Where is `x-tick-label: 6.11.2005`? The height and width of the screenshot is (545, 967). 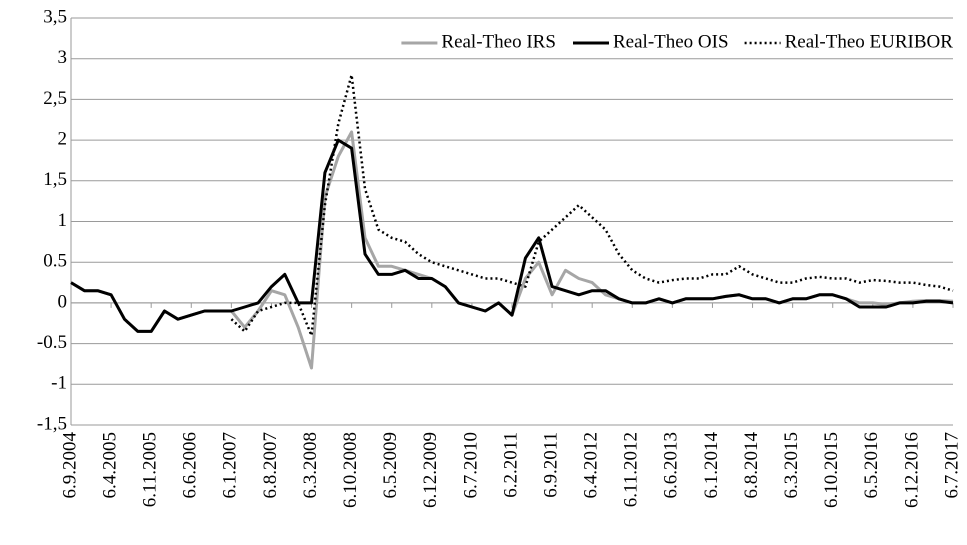 x-tick-label: 6.11.2005 is located at coordinates (150, 469).